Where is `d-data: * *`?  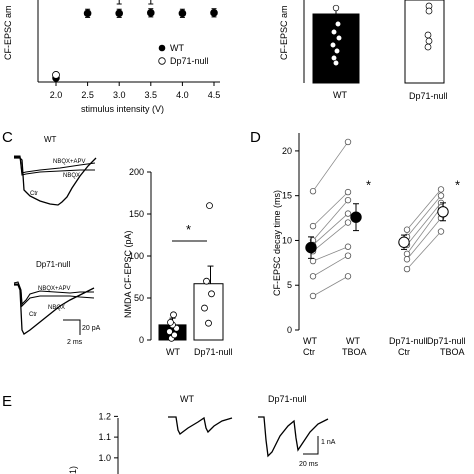
d-data: * * is located at coordinates (382, 219).